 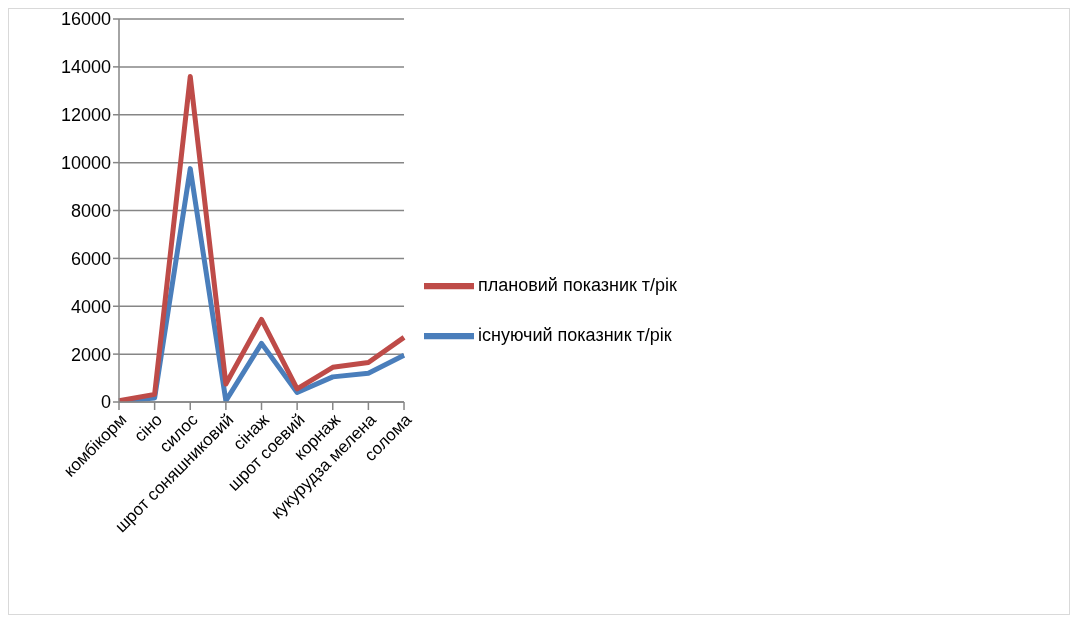 I want to click on y-tick-label: 8000, so click(x=90, y=210).